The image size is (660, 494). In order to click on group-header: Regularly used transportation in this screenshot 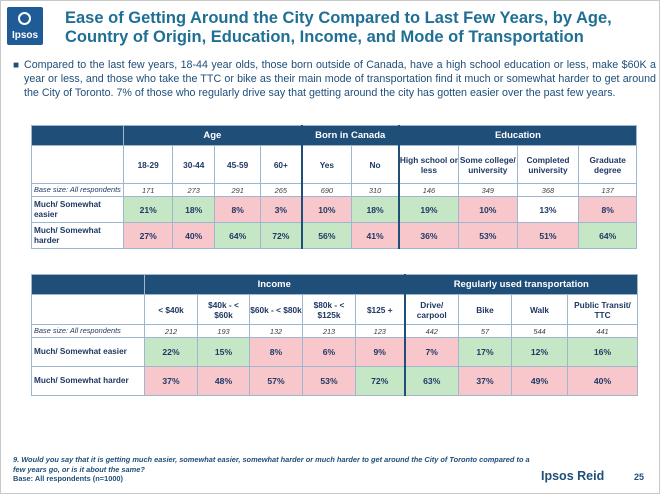, I will do `click(521, 284)`.